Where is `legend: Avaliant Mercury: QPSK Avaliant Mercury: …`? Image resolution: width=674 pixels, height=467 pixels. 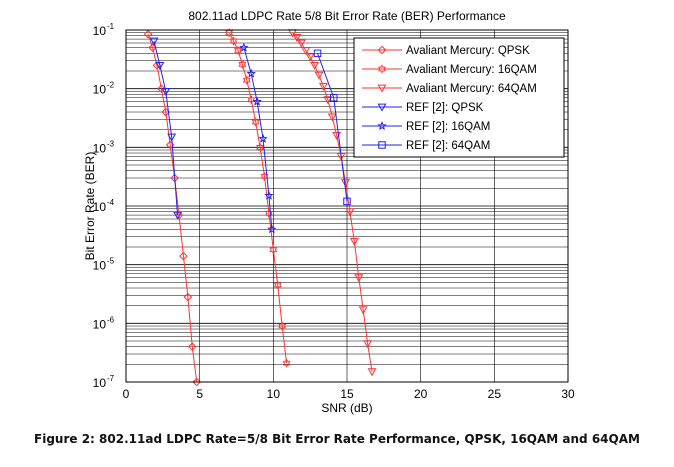 legend: Avaliant Mercury: QPSK Avaliant Mercury: … is located at coordinates (459, 97).